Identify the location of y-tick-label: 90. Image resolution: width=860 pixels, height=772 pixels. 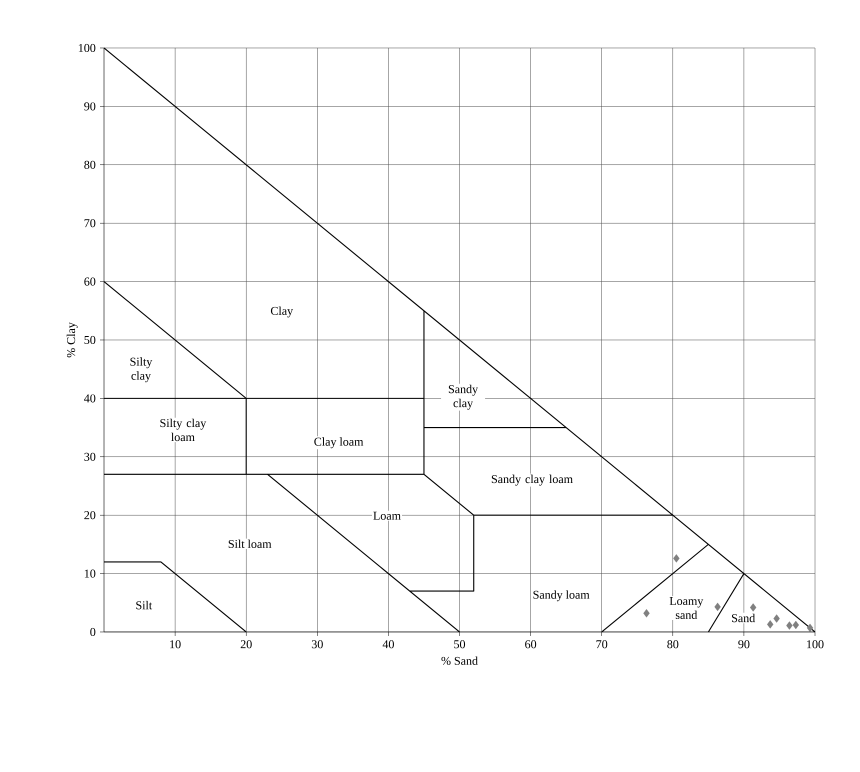
(90, 106).